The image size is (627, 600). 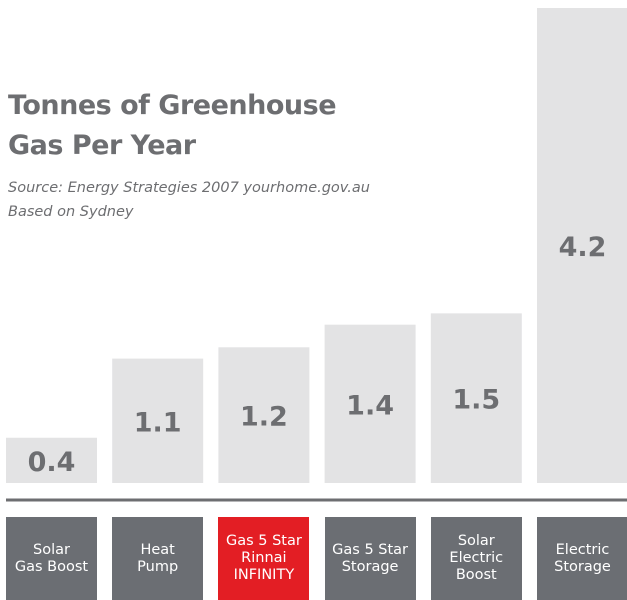 I want to click on value-label: 1.1, so click(x=158, y=422).